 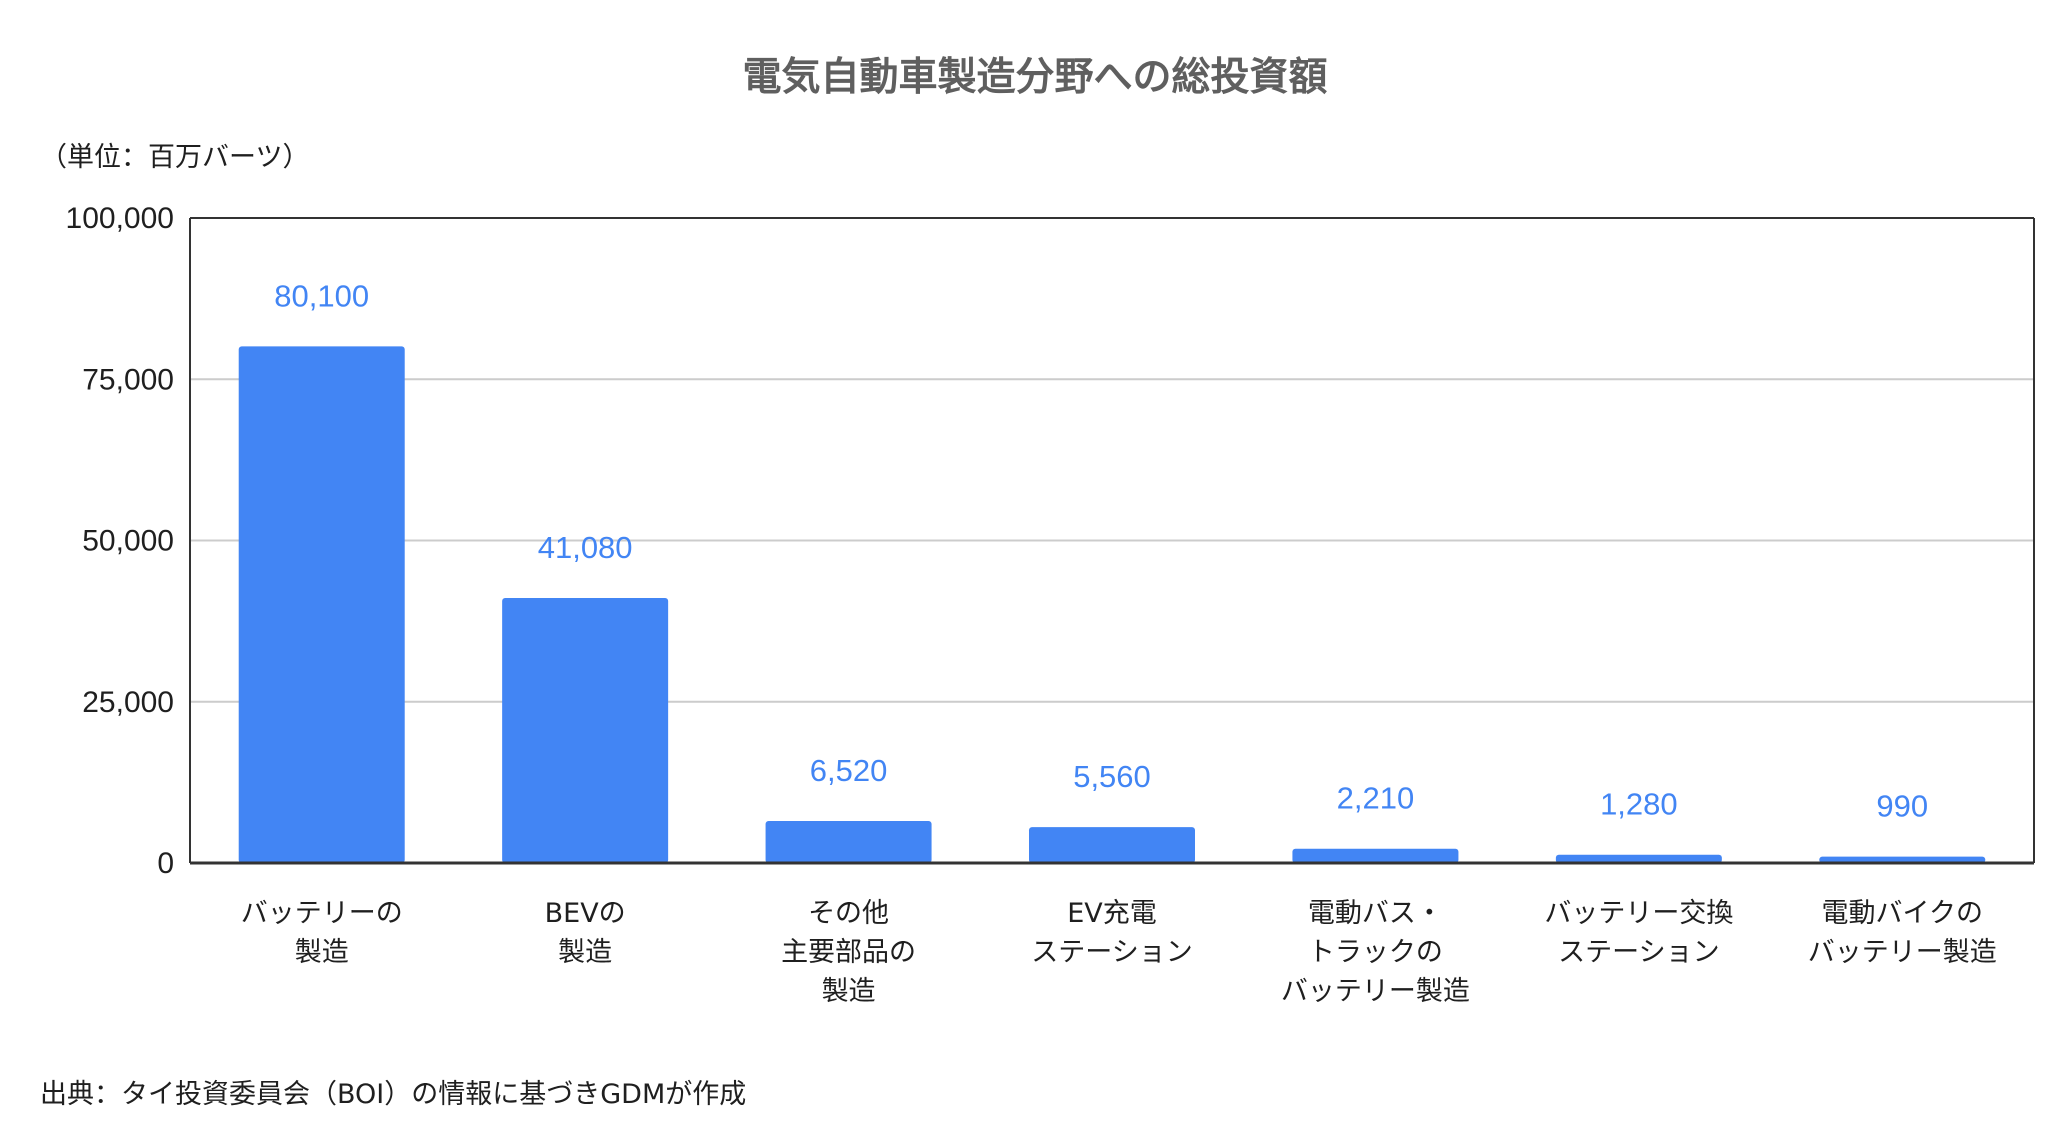 What do you see at coordinates (174, 157) in the screenshot?
I see `unit-label: （単位：百万バーツ）` at bounding box center [174, 157].